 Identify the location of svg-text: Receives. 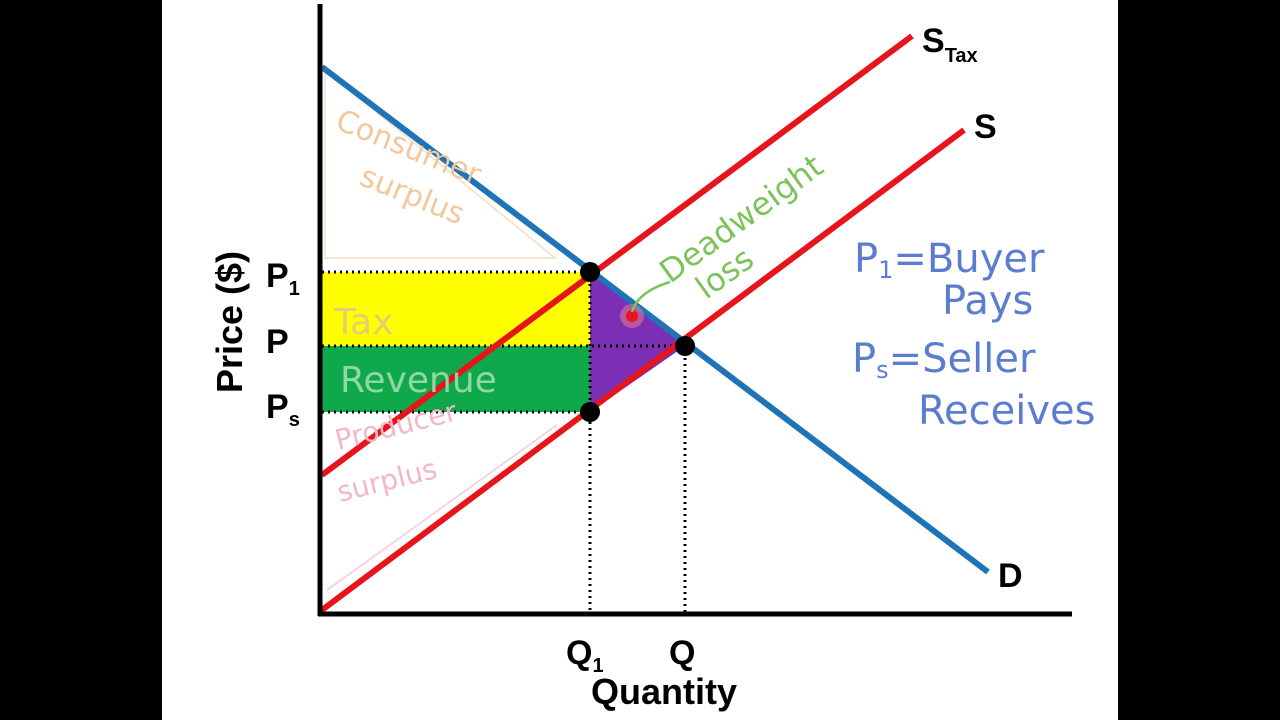
(1006, 411).